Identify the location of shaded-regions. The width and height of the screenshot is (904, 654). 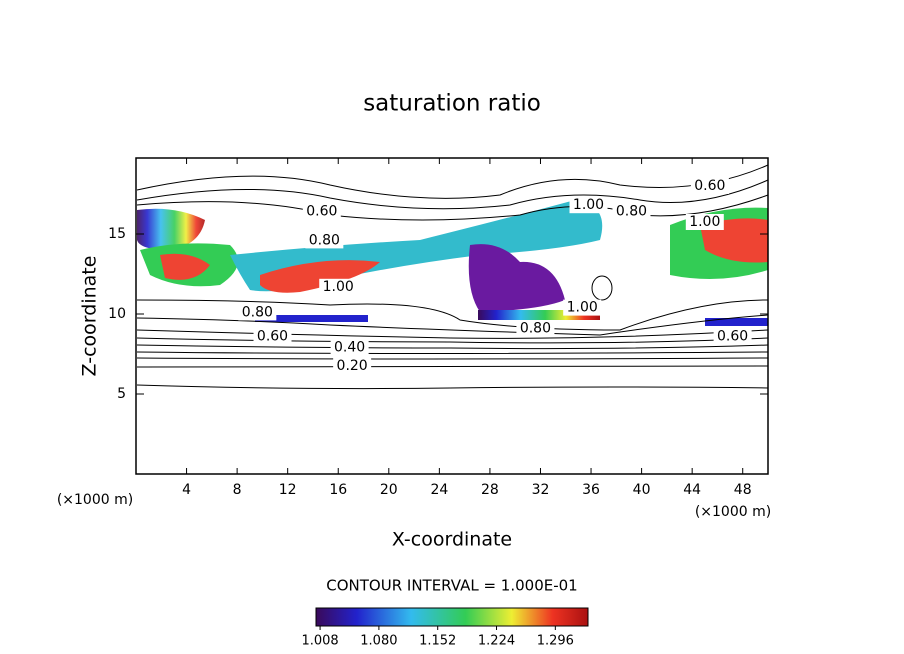
(452, 263).